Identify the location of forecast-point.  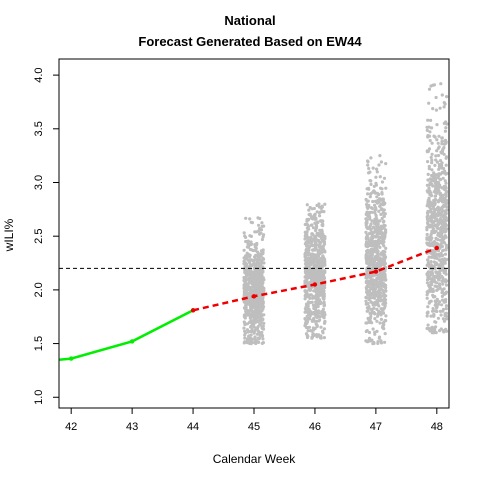
(193, 310).